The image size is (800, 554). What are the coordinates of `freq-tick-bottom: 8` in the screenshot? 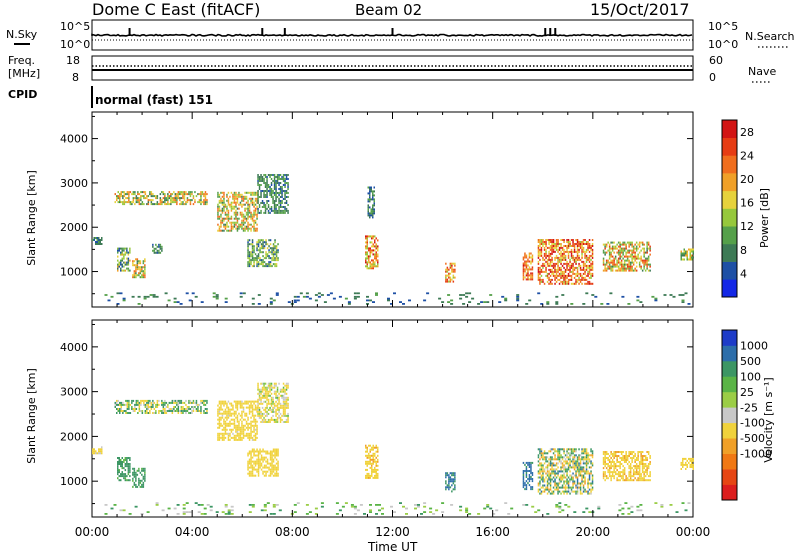 It's located at (75, 77).